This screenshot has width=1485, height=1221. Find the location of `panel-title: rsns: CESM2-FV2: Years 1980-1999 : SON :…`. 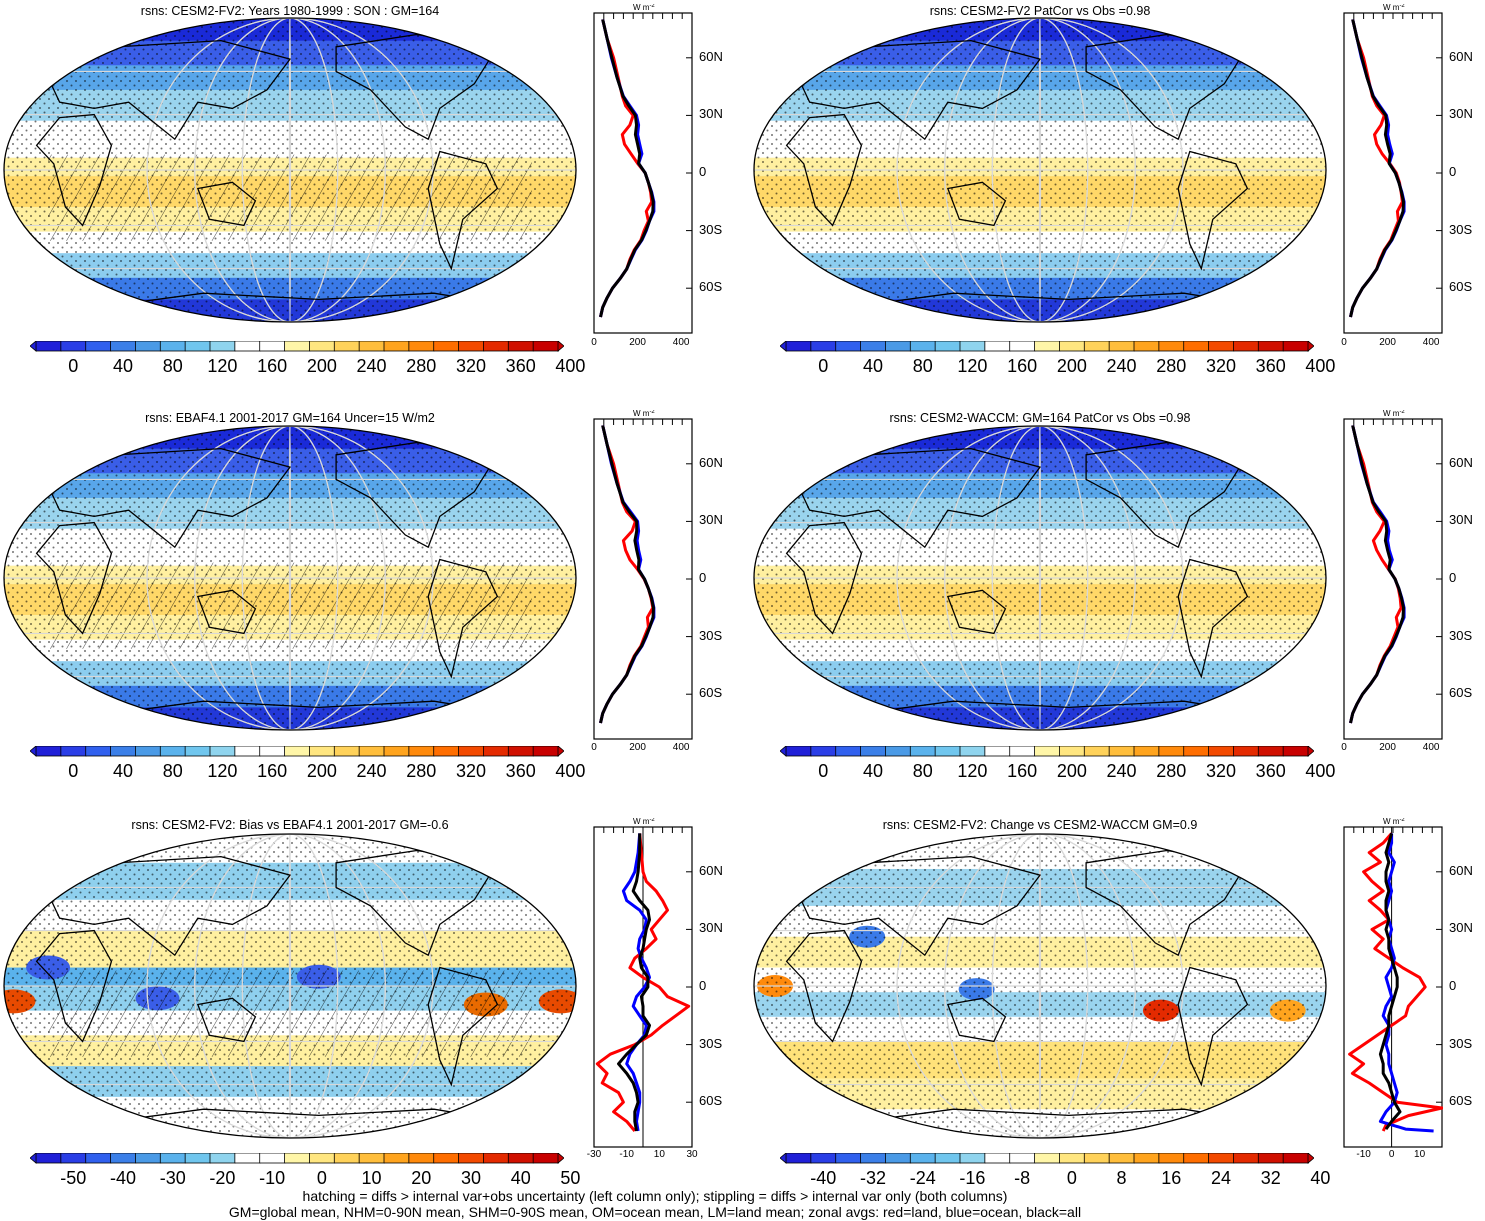

panel-title: rsns: CESM2-FV2: Years 1980-1999 : SON :… is located at coordinates (290, 11).